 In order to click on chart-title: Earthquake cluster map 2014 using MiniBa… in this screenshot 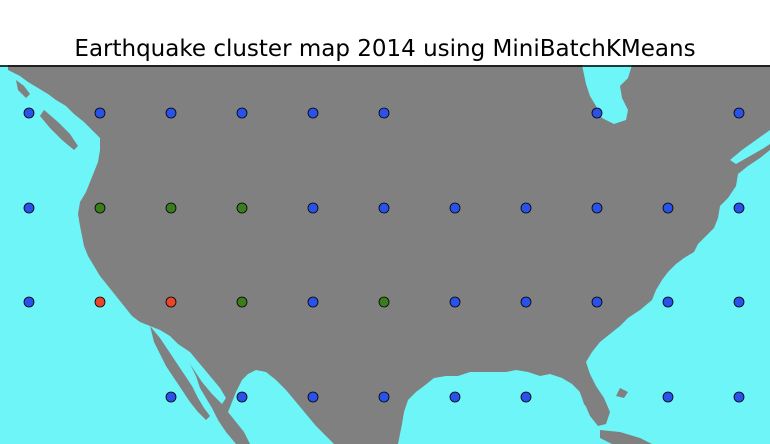, I will do `click(385, 49)`.